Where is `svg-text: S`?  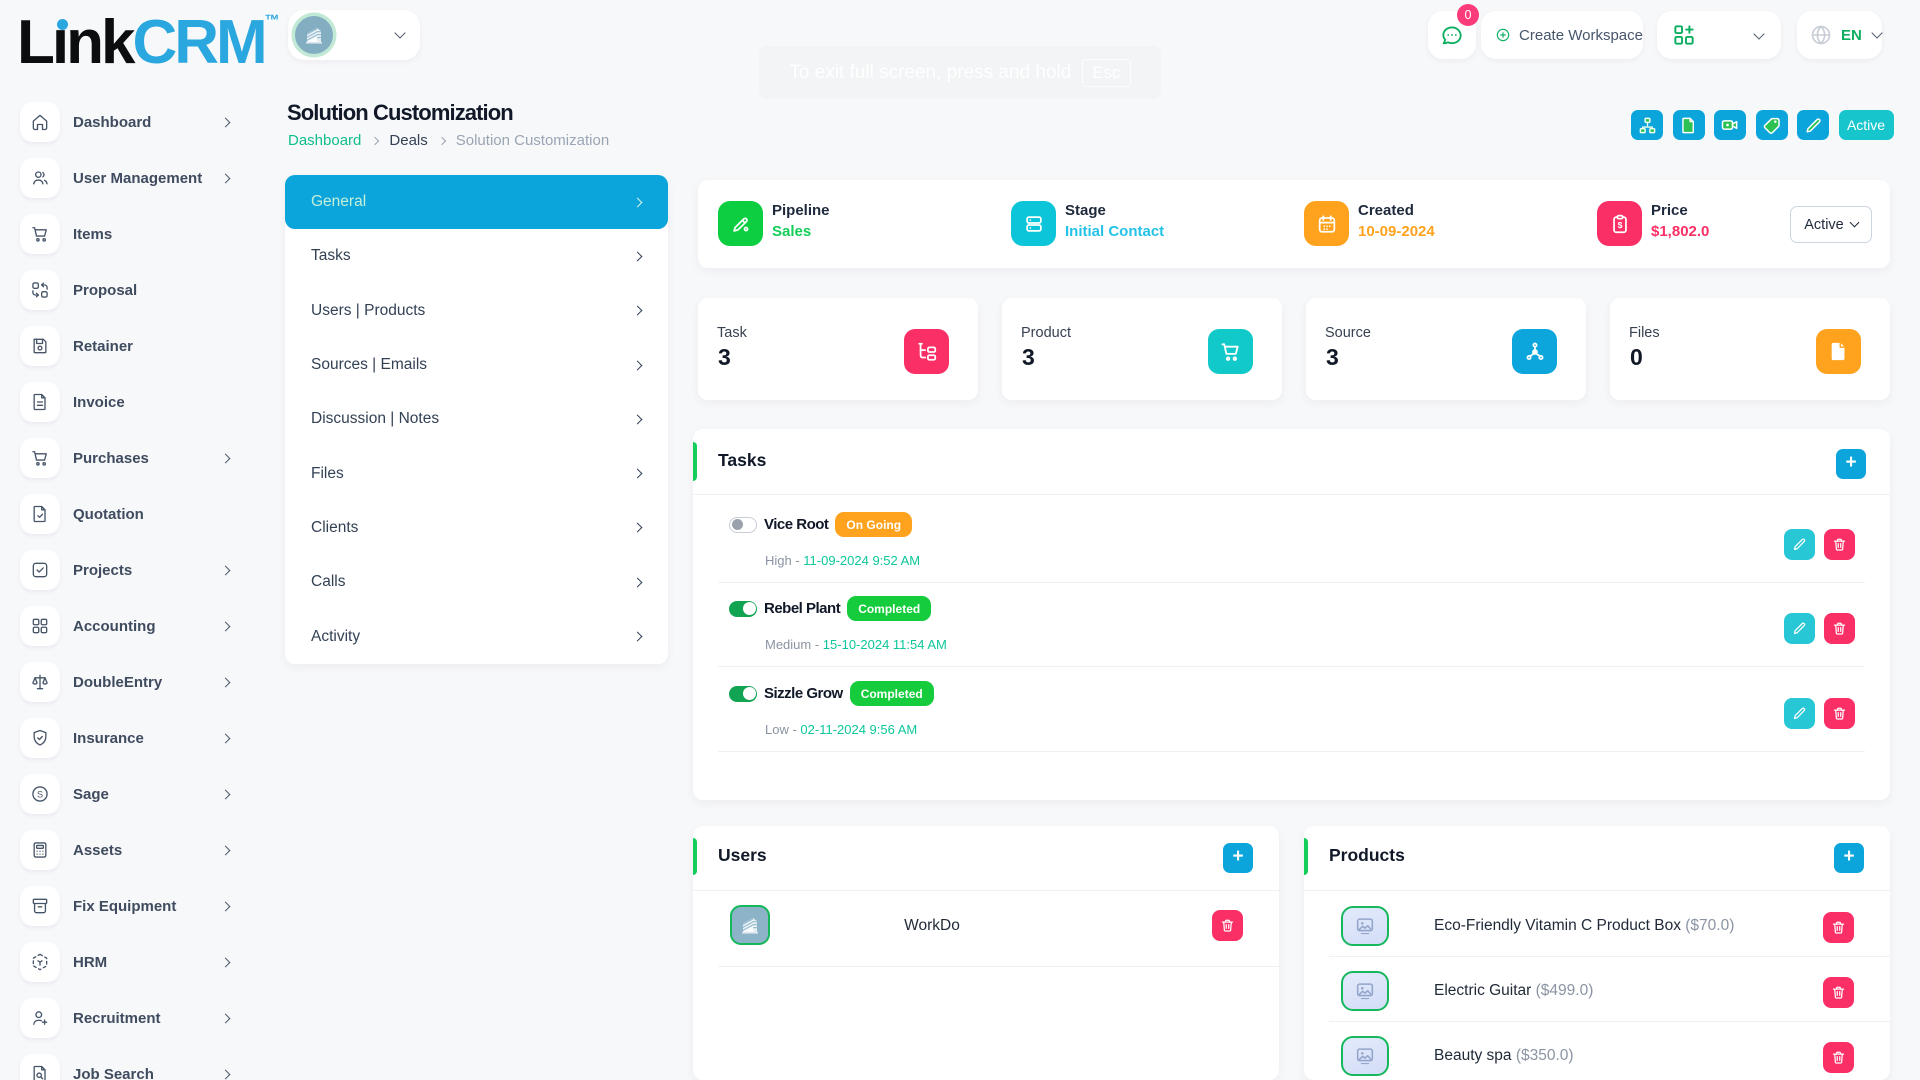 svg-text: S is located at coordinates (40, 794).